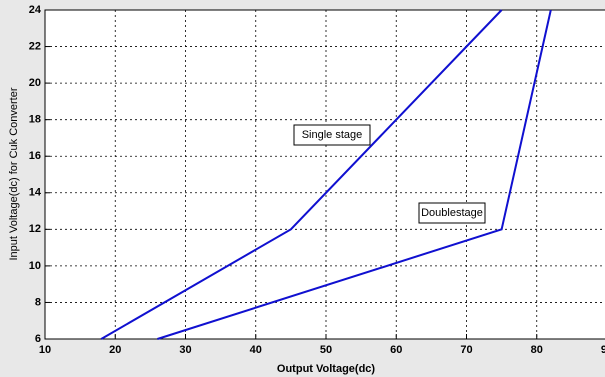 This screenshot has width=605, height=377. I want to click on annotation: Doublestage, so click(452, 213).